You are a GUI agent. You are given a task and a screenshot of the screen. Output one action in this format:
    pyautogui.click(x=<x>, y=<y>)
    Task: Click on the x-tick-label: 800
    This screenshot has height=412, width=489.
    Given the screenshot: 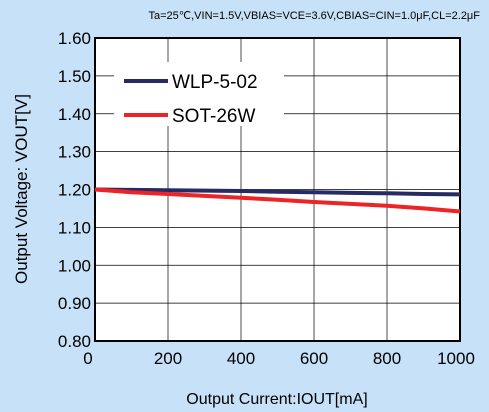 What is the action you would take?
    pyautogui.click(x=387, y=358)
    